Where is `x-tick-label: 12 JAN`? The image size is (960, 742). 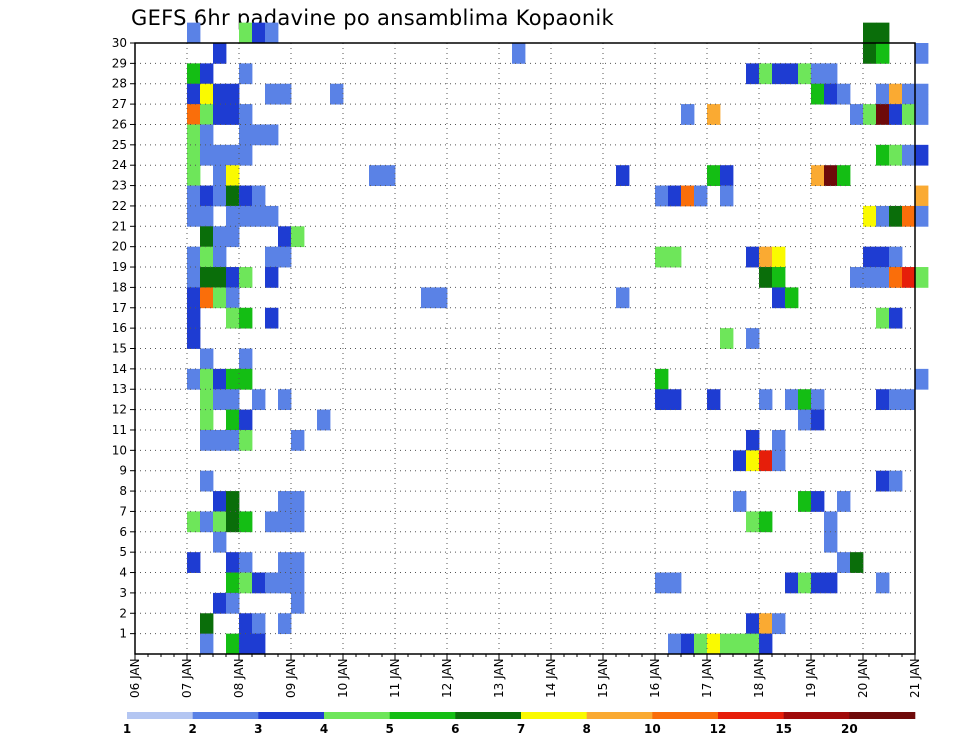 x-tick-label: 12 JAN is located at coordinates (447, 678).